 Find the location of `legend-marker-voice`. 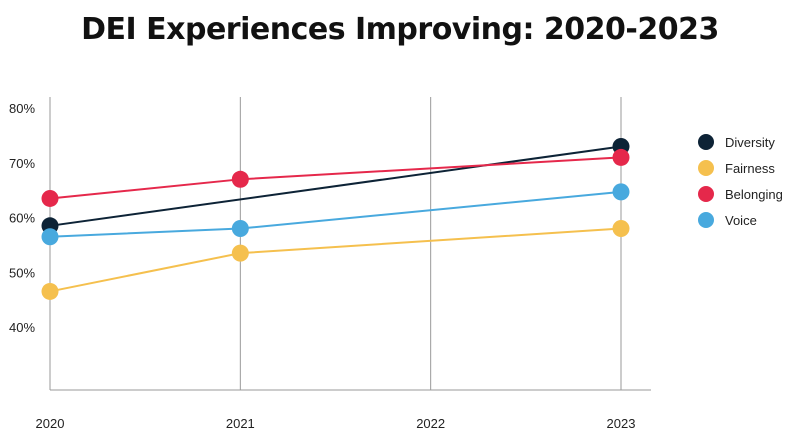

legend-marker-voice is located at coordinates (706, 220).